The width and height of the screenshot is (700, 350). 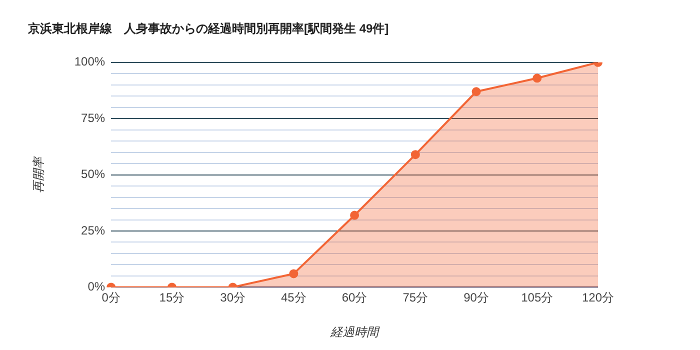 I want to click on y-axis-title: 再開率, so click(x=39, y=173).